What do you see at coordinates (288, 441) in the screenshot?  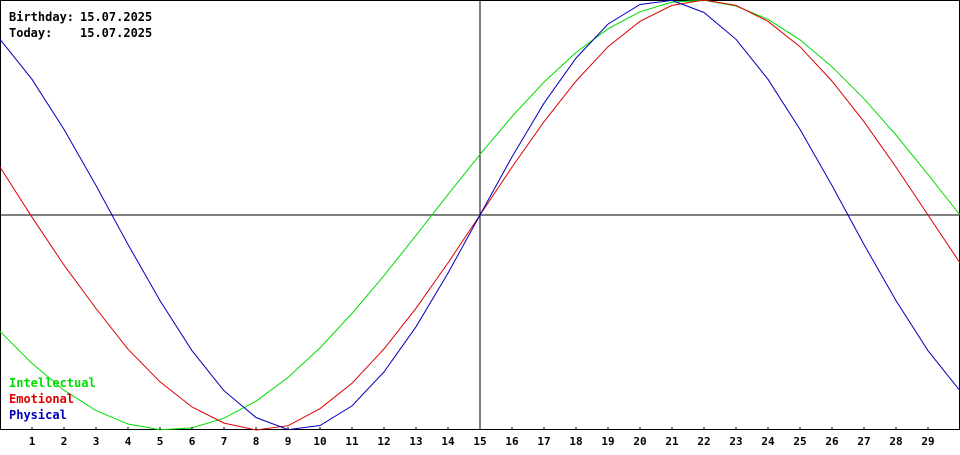 I see `x-tick-label: 9` at bounding box center [288, 441].